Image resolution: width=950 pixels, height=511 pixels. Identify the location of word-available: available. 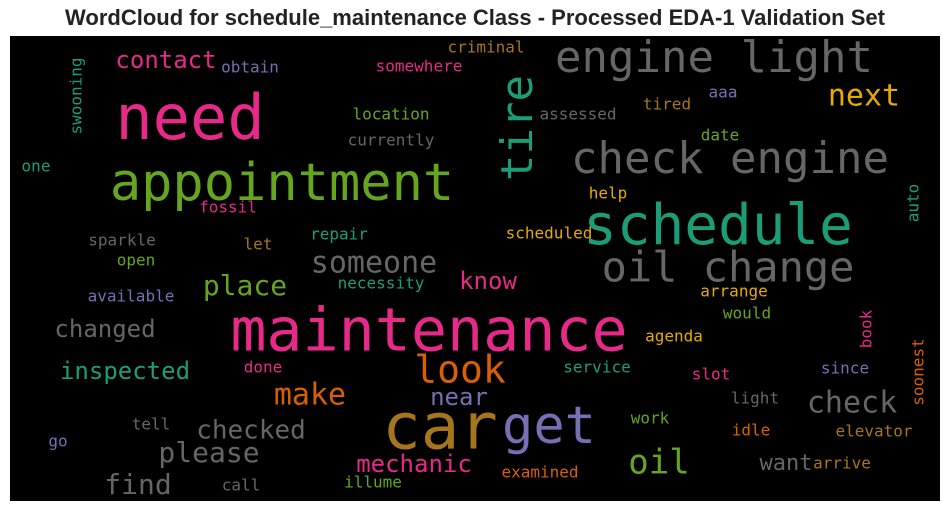
(131, 296).